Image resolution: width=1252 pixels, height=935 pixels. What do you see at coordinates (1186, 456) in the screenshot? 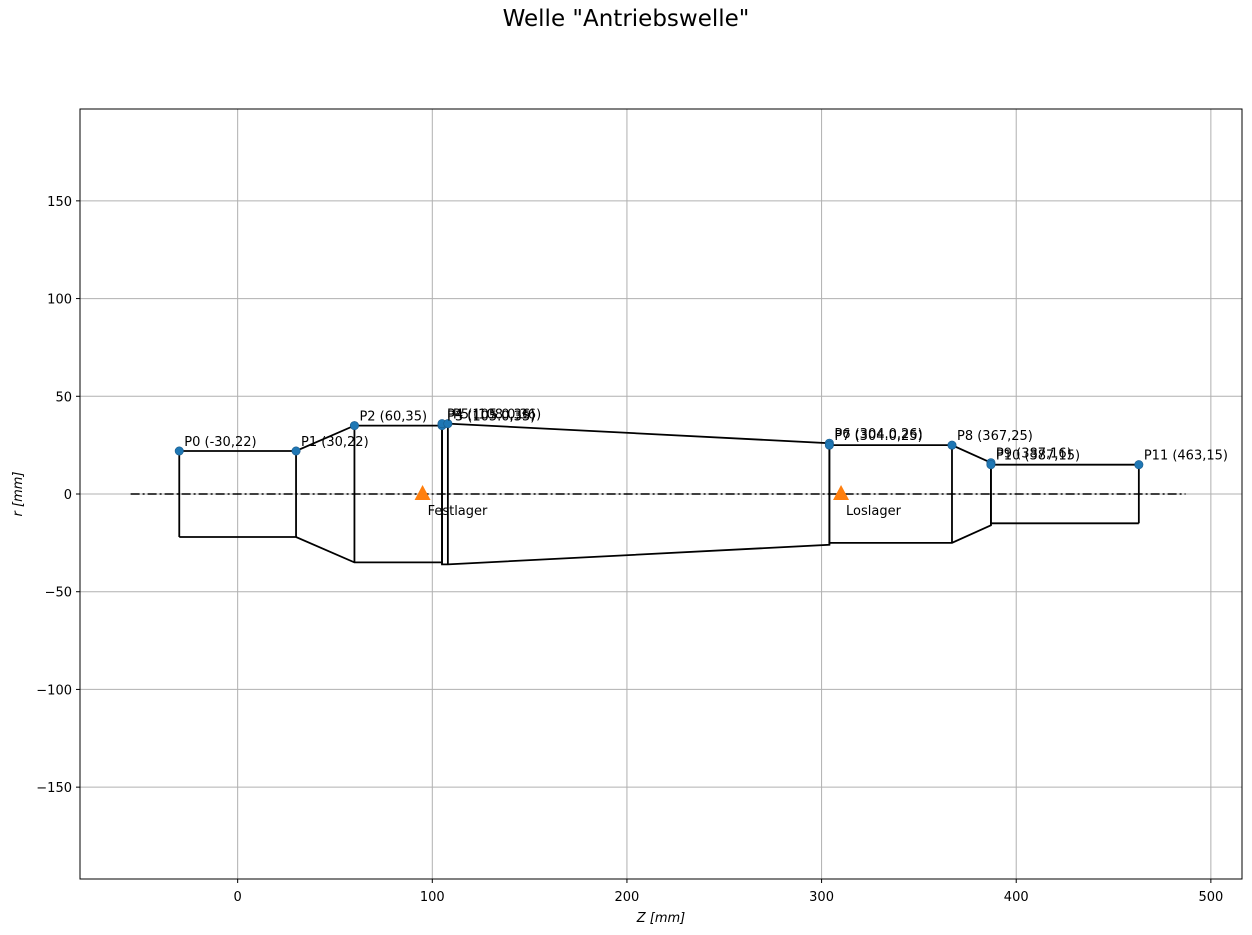
I see `point-label: P11 (463,15)` at bounding box center [1186, 456].